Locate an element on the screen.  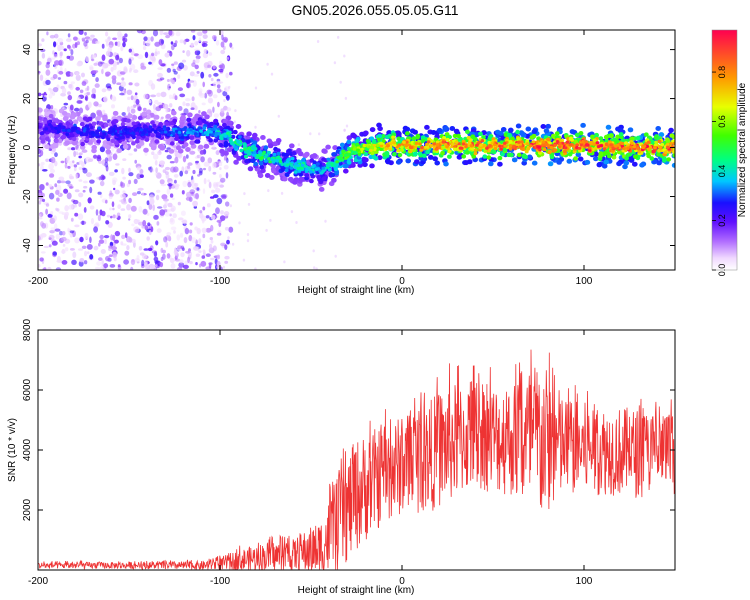
y-tick-label: 4000 is located at coordinates (27, 449).